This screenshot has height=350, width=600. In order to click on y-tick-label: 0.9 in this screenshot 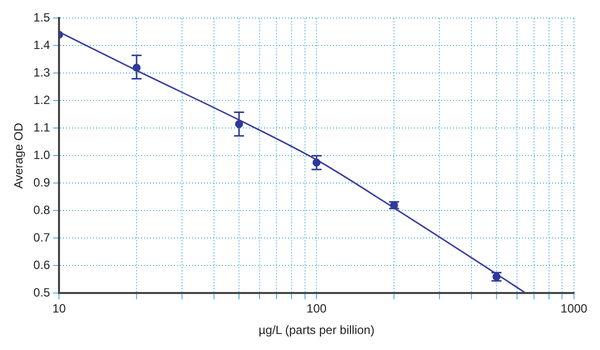, I will do `click(41, 183)`.